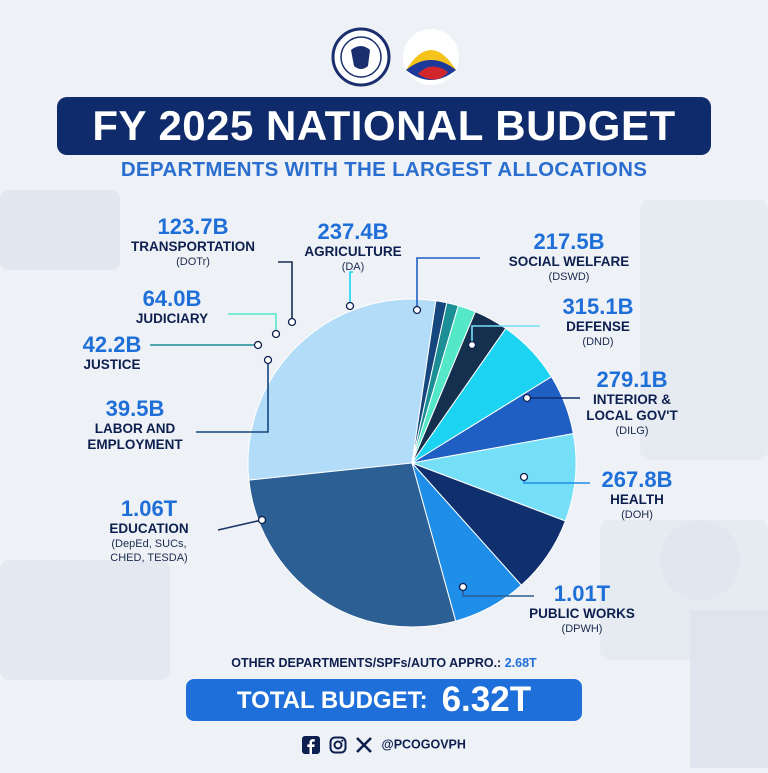  What do you see at coordinates (149, 528) in the screenshot?
I see `education-name: EDUCATION` at bounding box center [149, 528].